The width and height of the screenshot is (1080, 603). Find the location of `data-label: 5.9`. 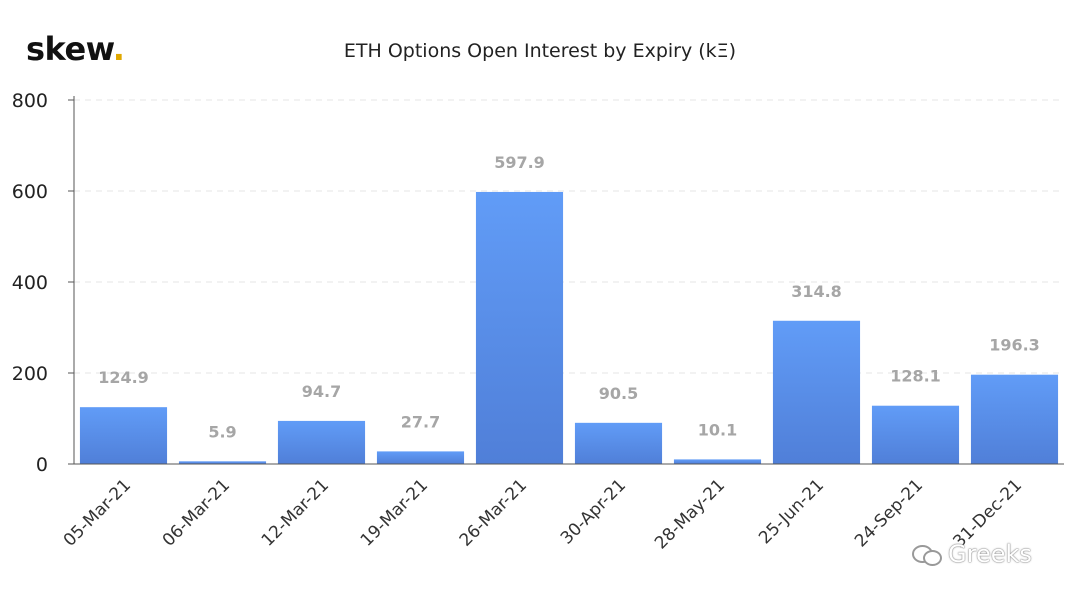

data-label: 5.9 is located at coordinates (222, 431).